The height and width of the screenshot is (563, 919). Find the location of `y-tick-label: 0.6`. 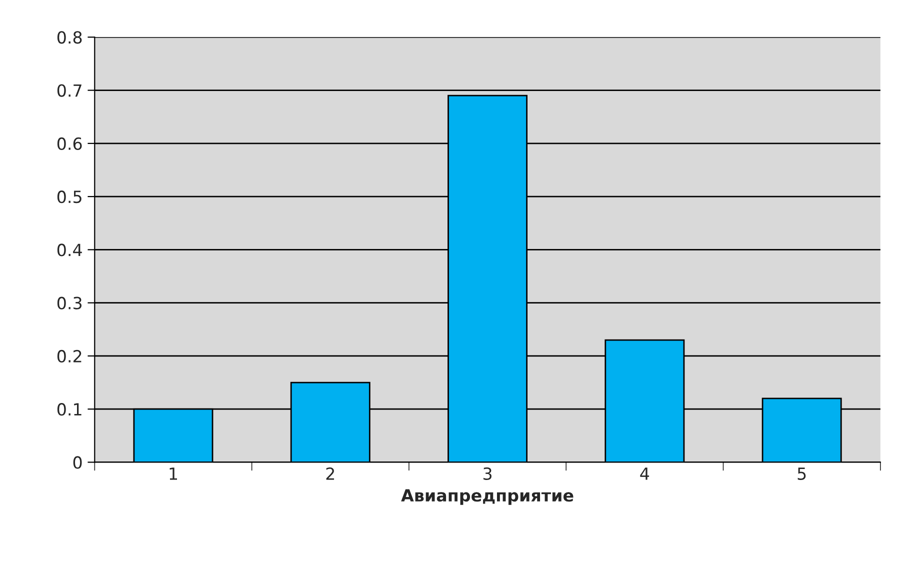

y-tick-label: 0.6 is located at coordinates (69, 143).